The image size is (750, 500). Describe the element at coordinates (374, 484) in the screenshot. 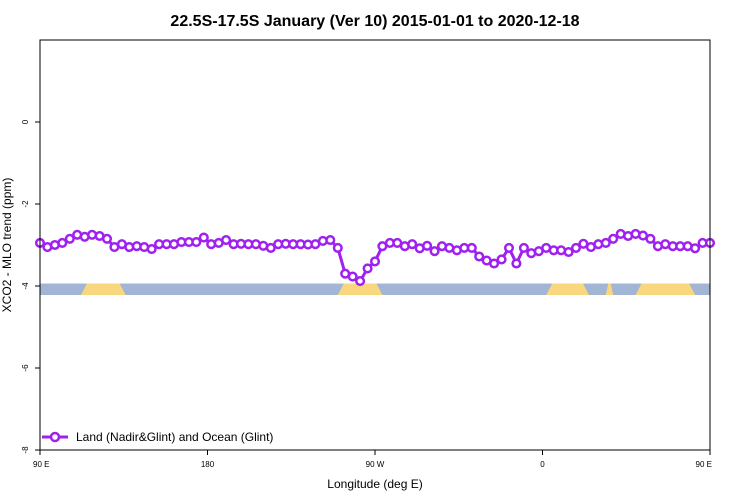

I see `x-axis-label: Longitude (deg E)` at that location.